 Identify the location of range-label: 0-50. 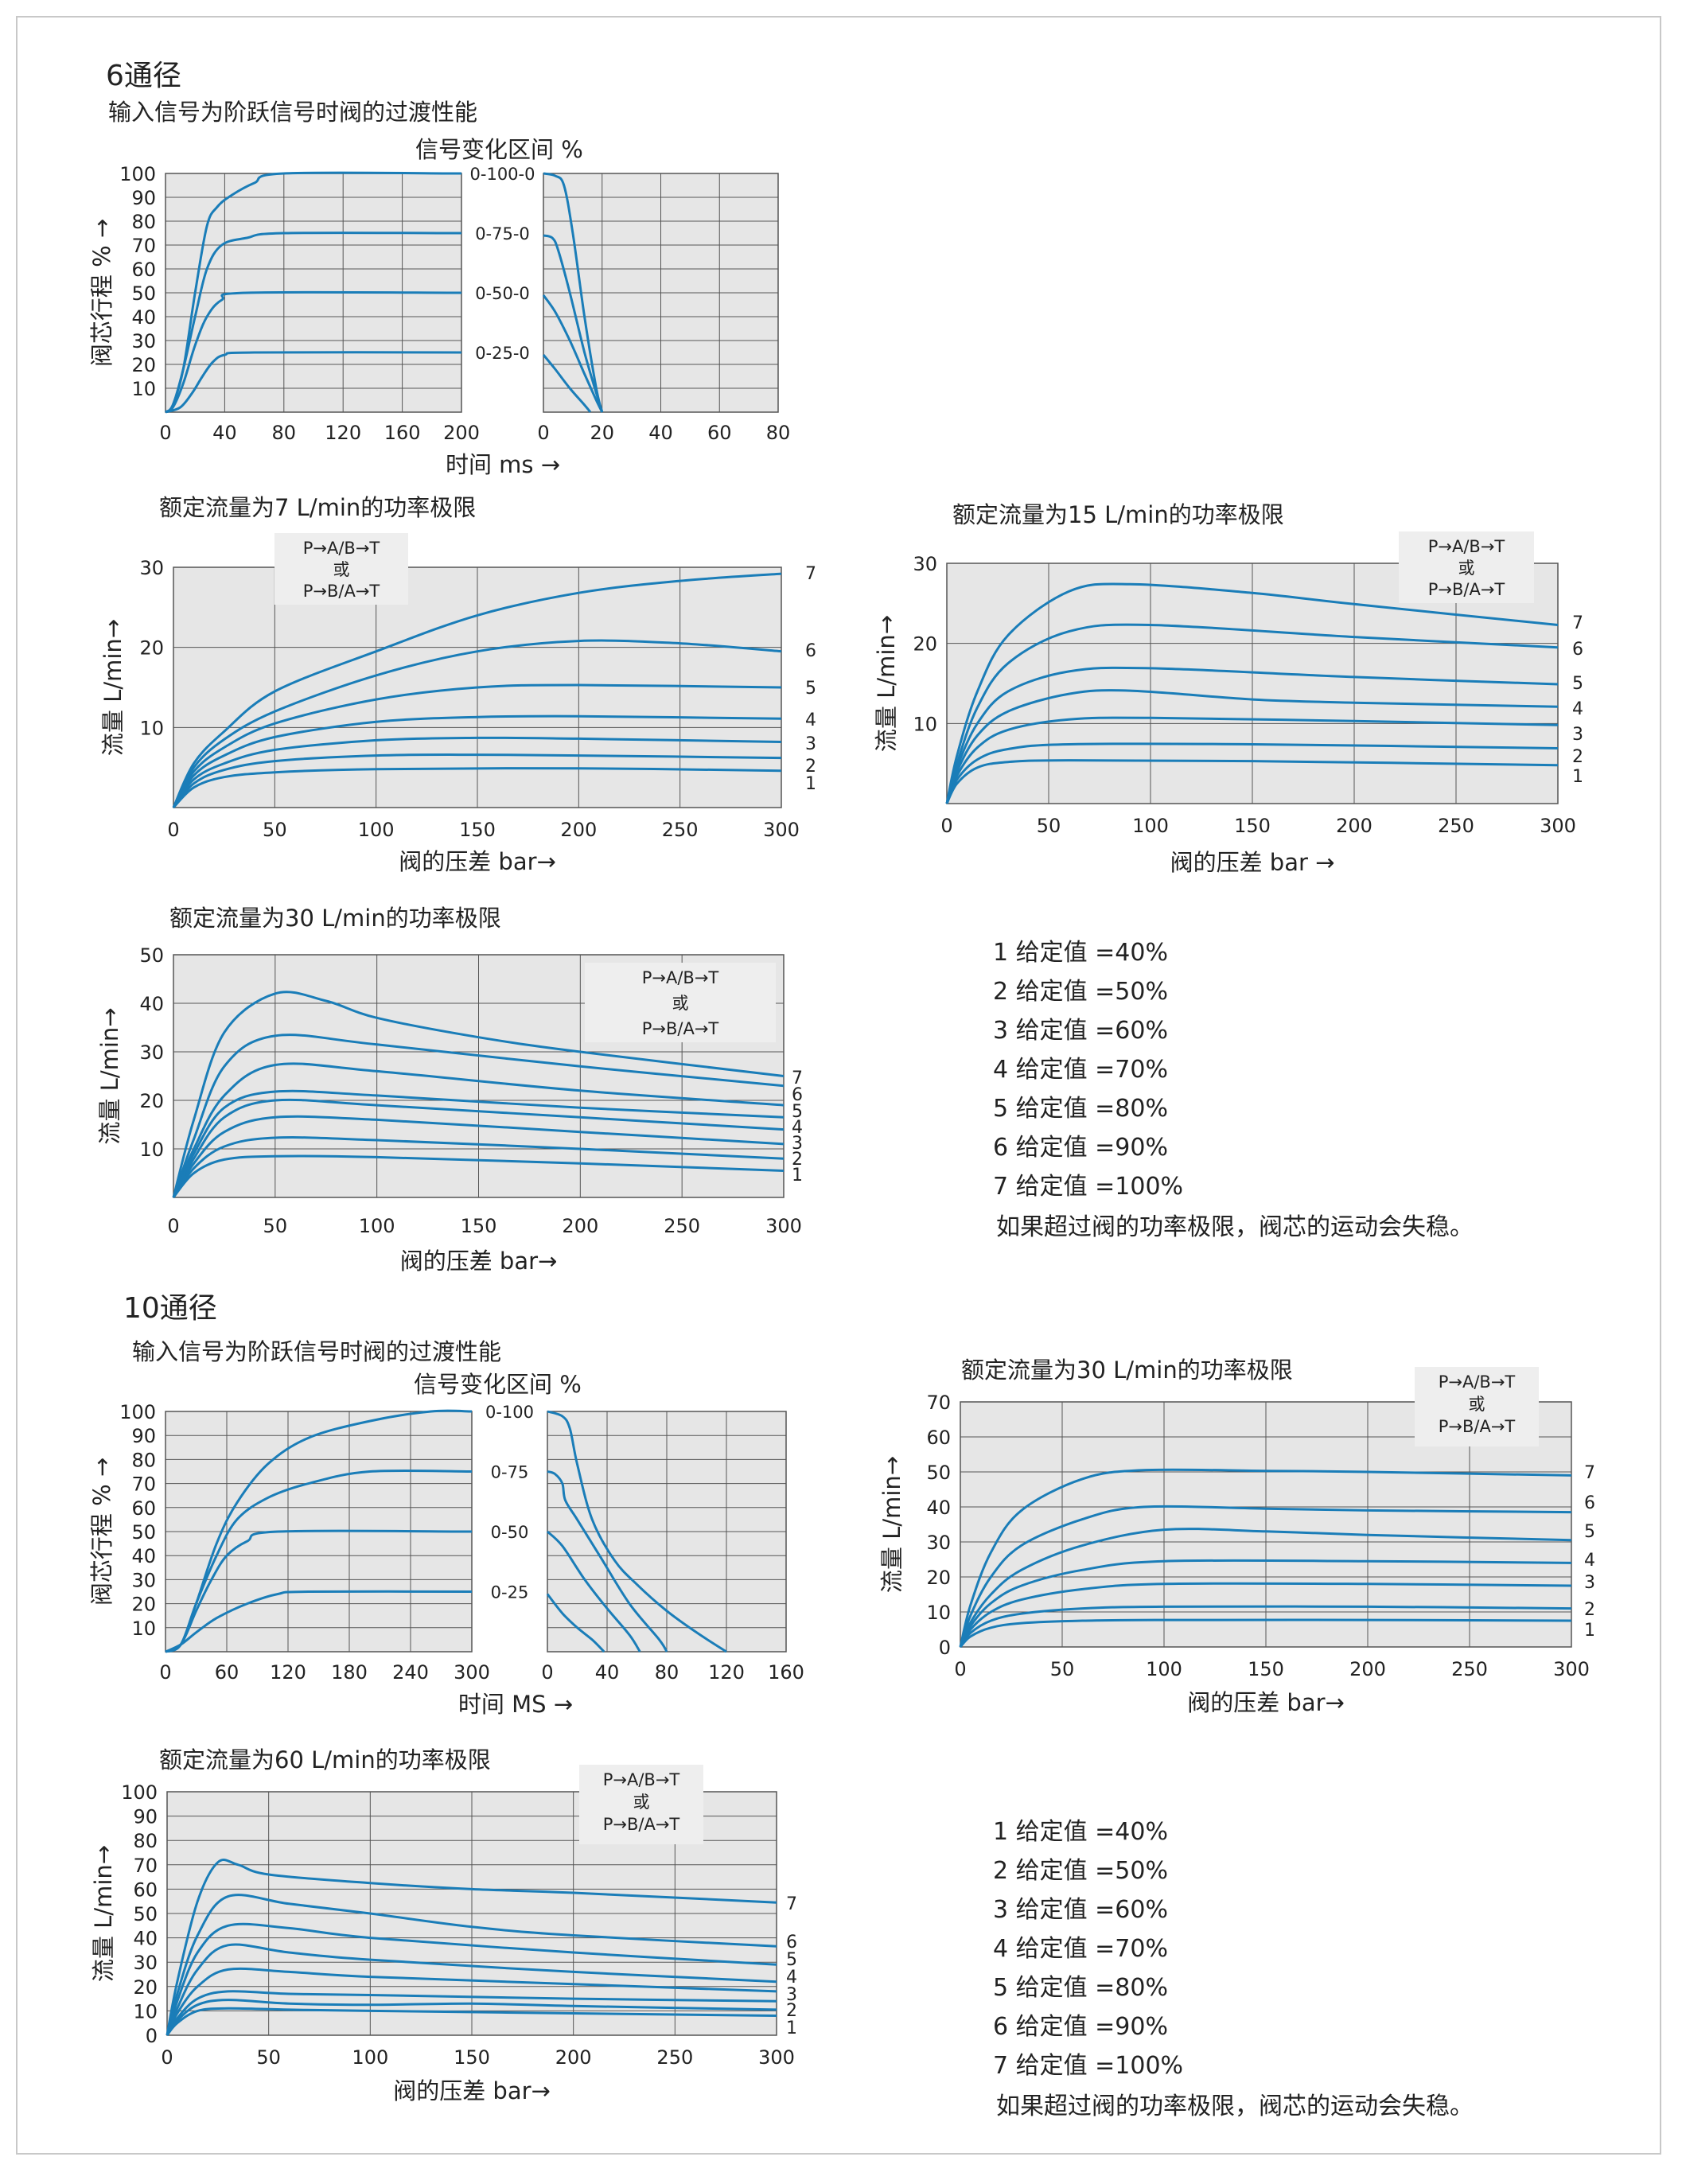
(510, 1532).